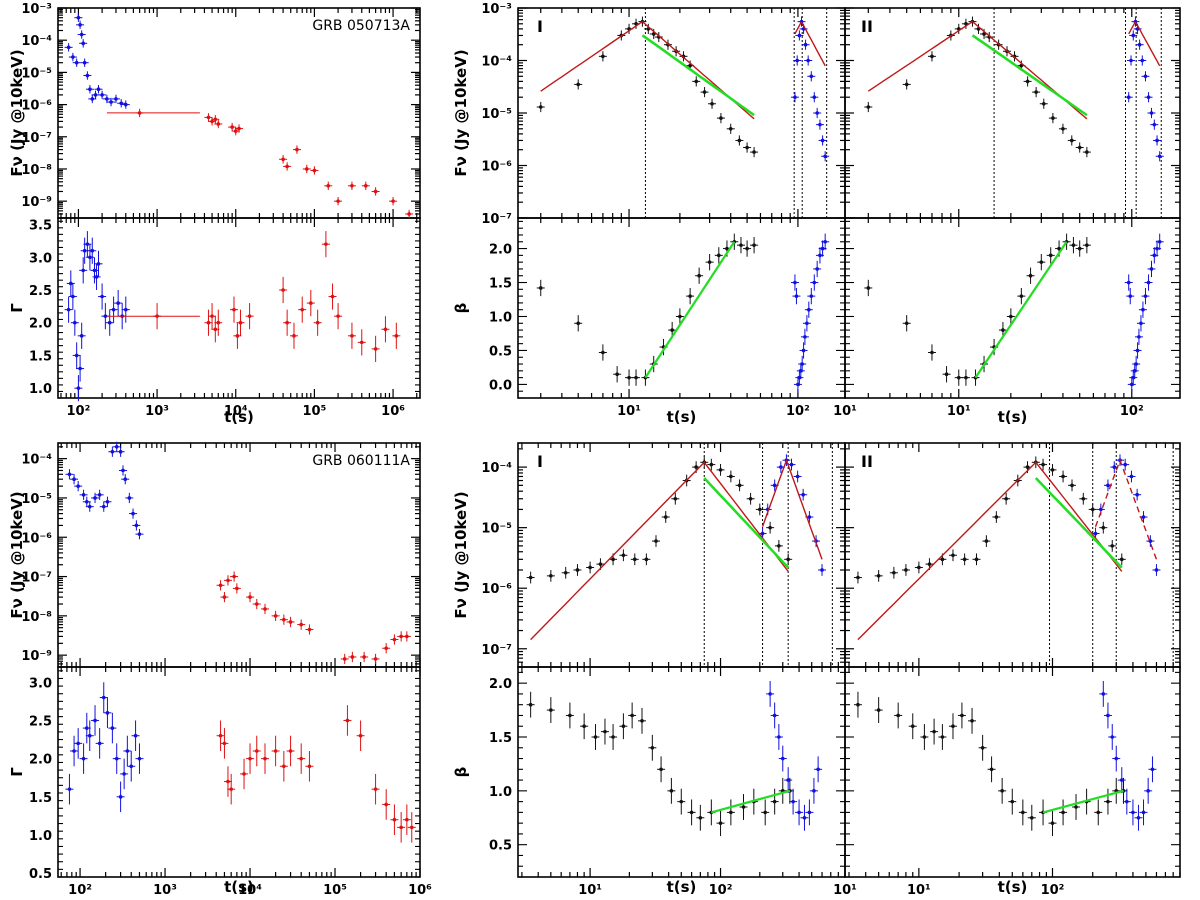 The image size is (1200, 900). I want to click on burst1-scenario-II-flux-blue-point, so click(1133, 35).